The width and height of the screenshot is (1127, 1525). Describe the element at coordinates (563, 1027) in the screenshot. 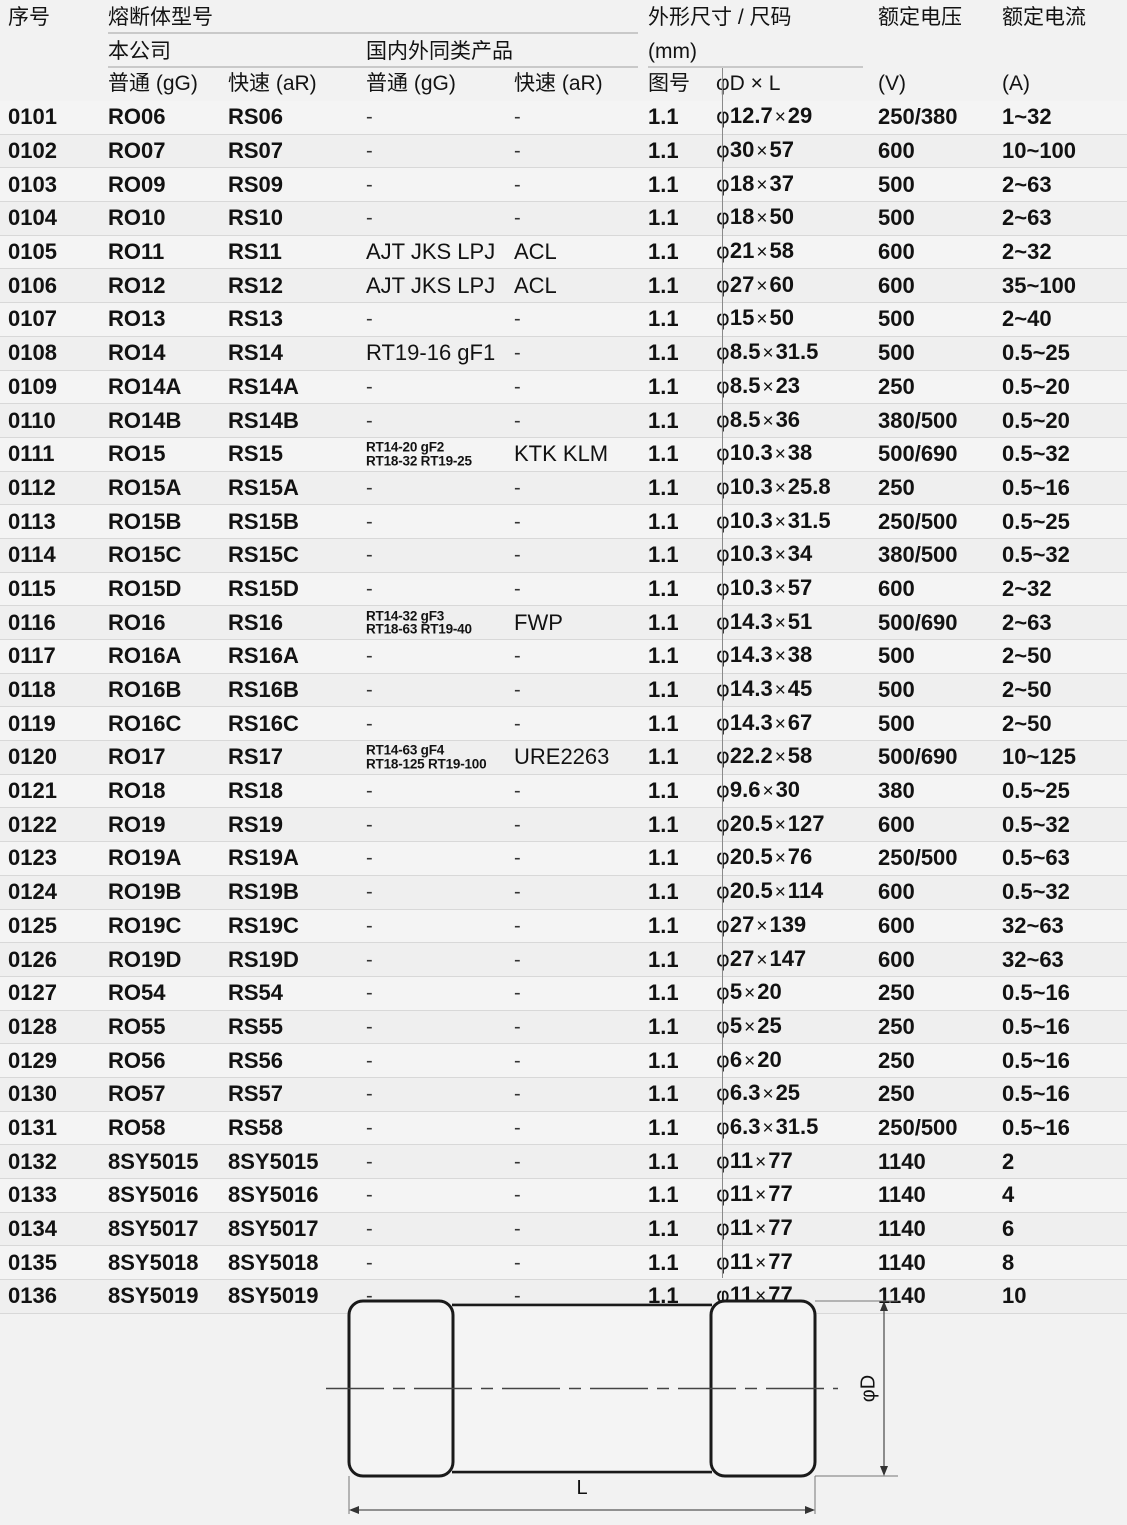

I see `table-row: 0128 RS55 RO55 - - 1.1 φ5×25 250 0.5~16` at that location.